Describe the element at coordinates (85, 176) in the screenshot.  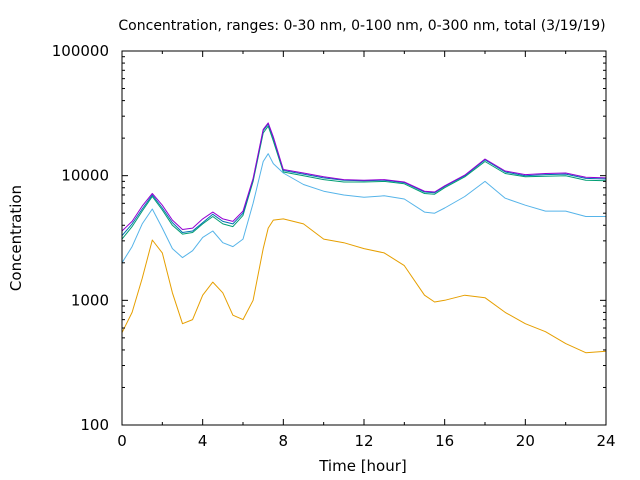
I see `y-tick-label: 10000` at that location.